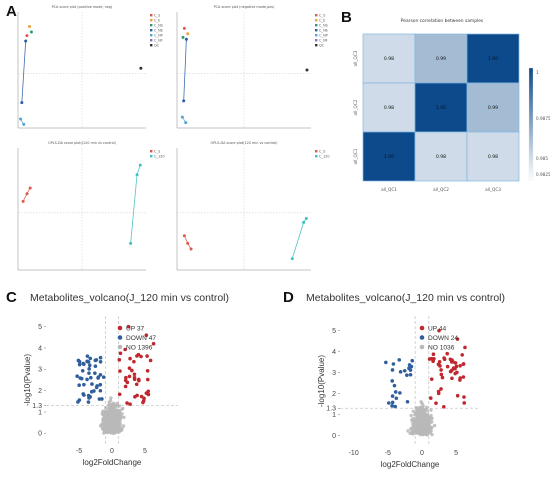 The width and height of the screenshot is (550, 477). I want to click on legend-label: C_S, so click(322, 15).